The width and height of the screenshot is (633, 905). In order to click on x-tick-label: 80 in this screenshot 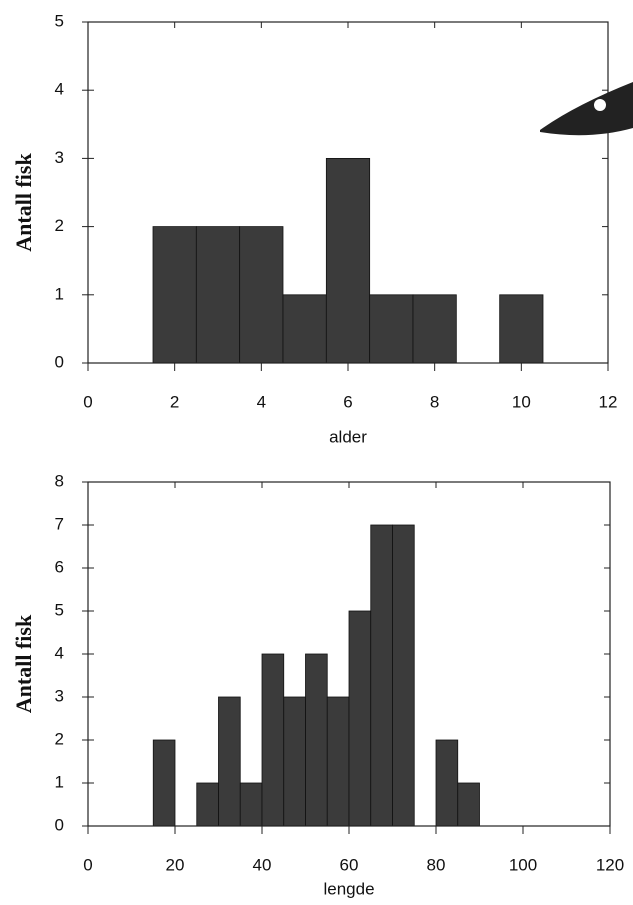, I will do `click(436, 864)`.